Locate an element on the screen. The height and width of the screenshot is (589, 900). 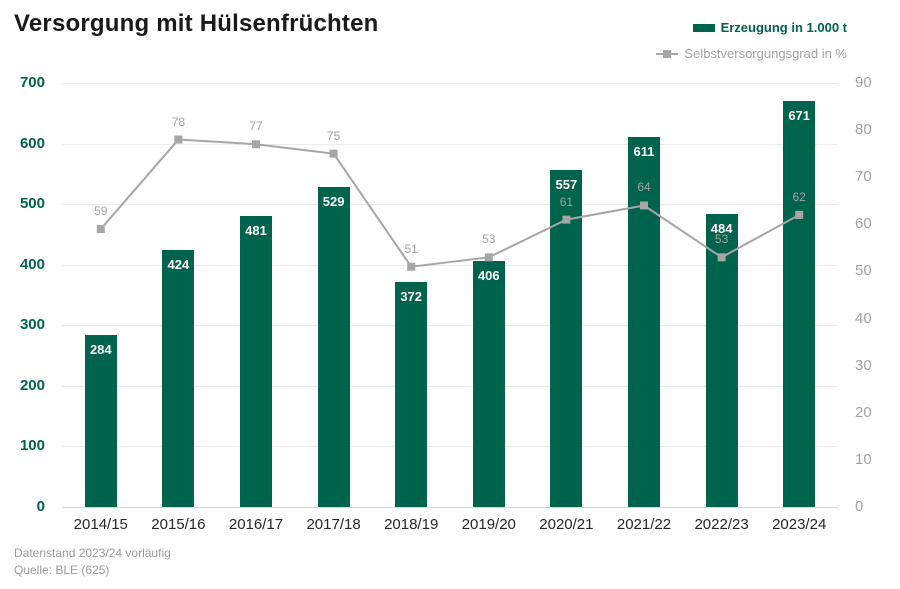
y-axis-tick-right: 90 is located at coordinates (863, 82).